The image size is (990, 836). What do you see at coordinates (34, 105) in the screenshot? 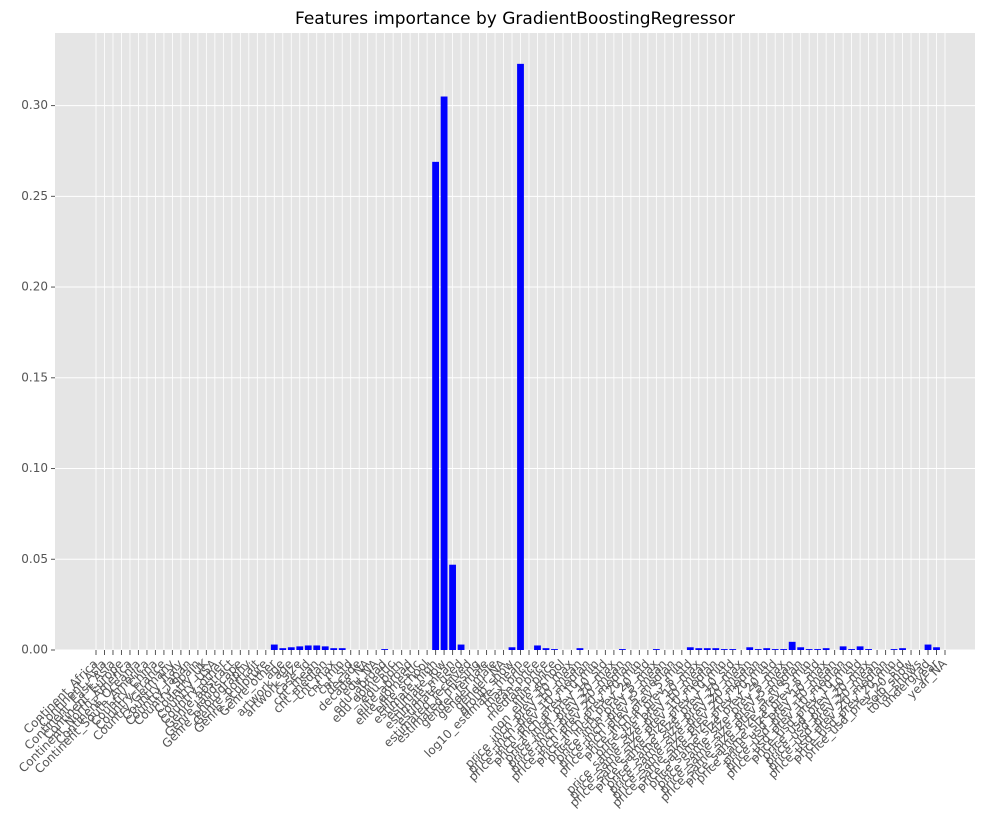
I see `y-tick-label: 0.30` at bounding box center [34, 105].